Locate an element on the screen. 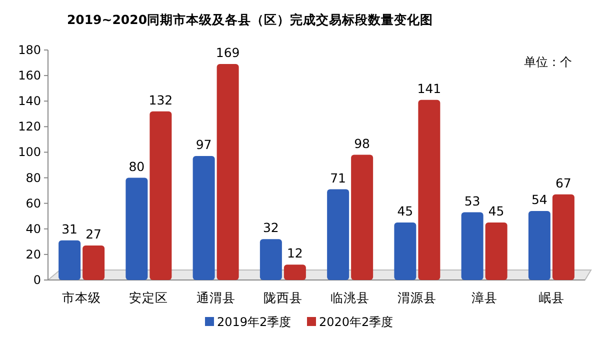 This screenshot has width=602, height=342. data-label: 12 is located at coordinates (294, 253).